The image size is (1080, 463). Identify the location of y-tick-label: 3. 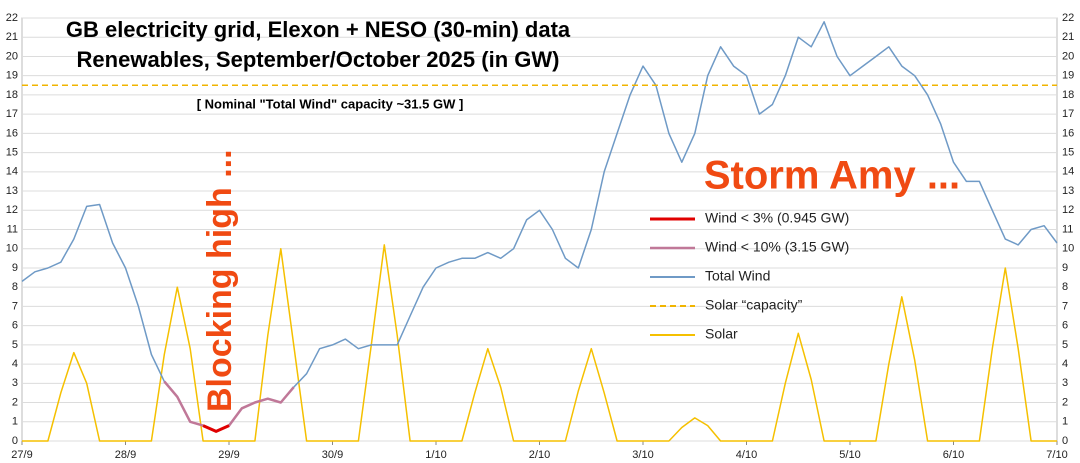
(15, 383).